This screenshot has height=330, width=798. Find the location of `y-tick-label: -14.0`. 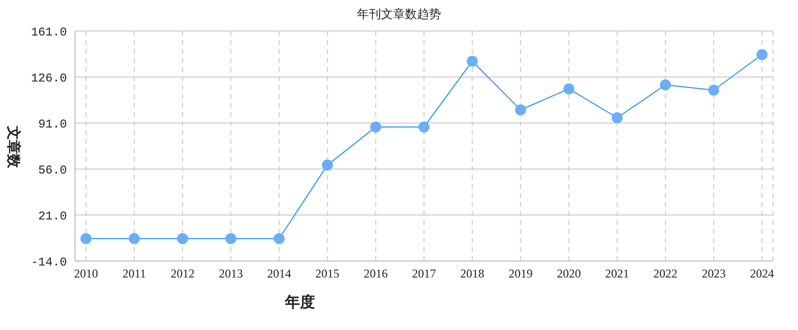

y-tick-label: -14.0 is located at coordinates (48, 262).